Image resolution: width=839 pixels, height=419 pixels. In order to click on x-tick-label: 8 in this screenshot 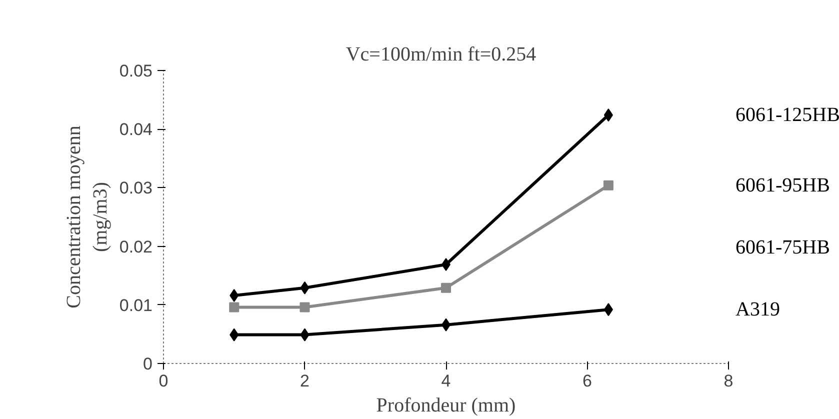, I will do `click(729, 381)`.